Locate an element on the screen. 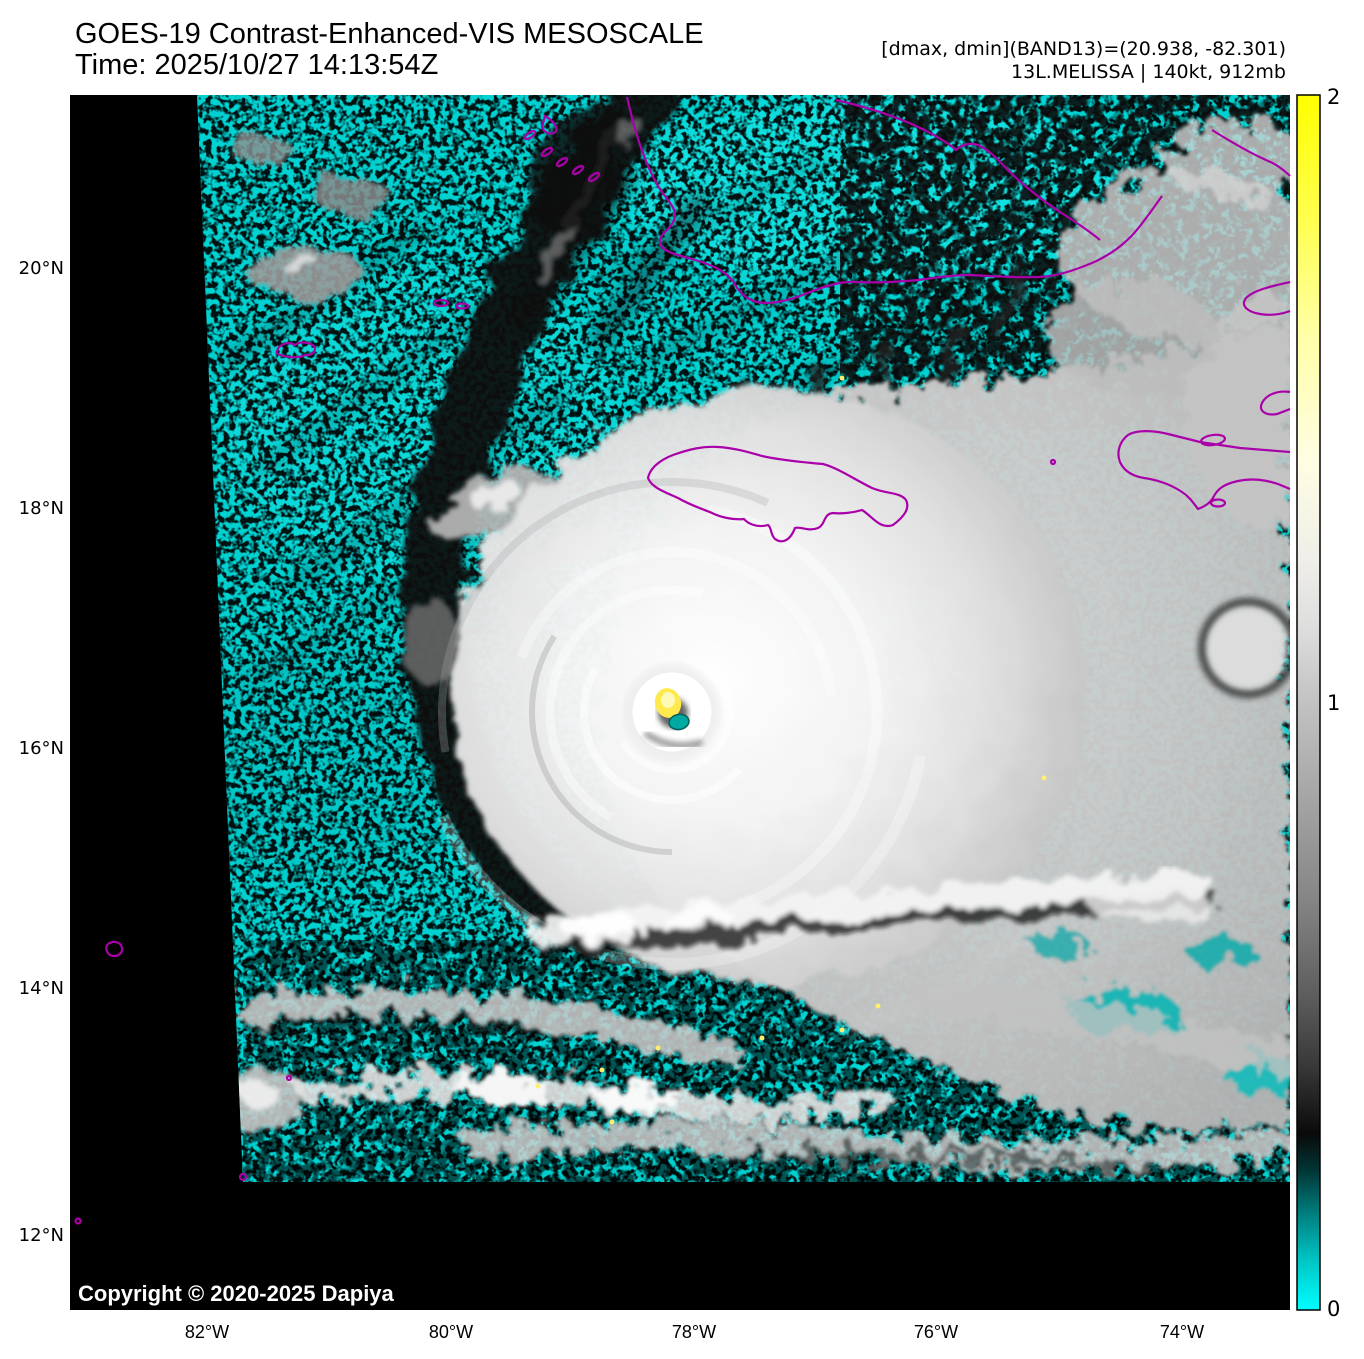 The height and width of the screenshot is (1359, 1364). coastline-jamaica is located at coordinates (777, 494).